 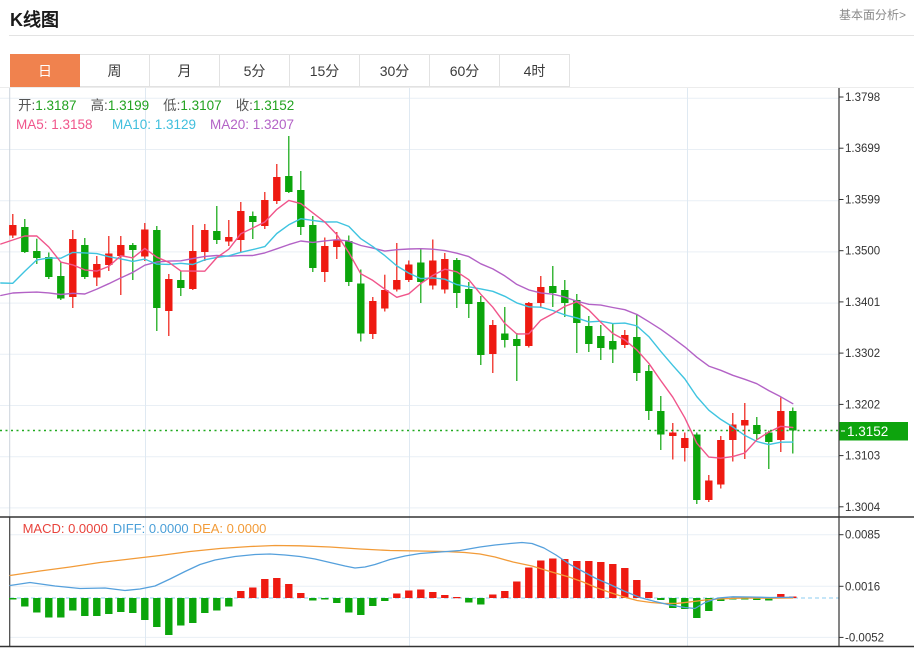 What do you see at coordinates (867, 431) in the screenshot?
I see `svg-text: 1.3152` at bounding box center [867, 431].